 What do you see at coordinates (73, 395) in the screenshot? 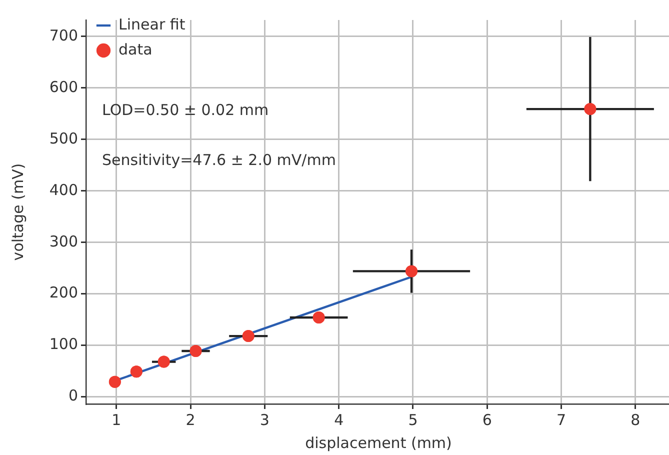
I see `y-tick-label: 0` at bounding box center [73, 395].